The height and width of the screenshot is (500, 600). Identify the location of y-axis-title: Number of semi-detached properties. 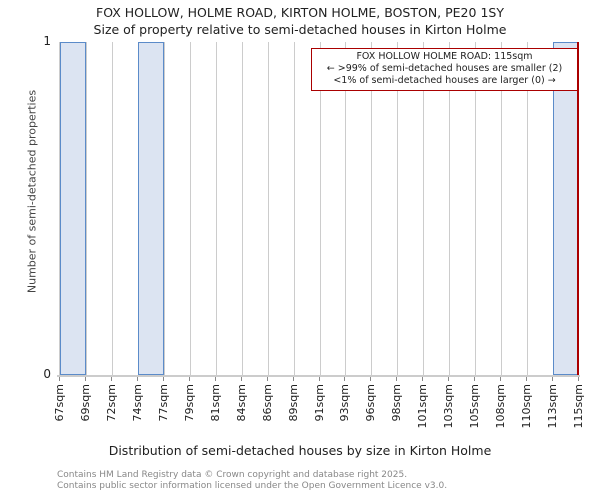
(32, 191).